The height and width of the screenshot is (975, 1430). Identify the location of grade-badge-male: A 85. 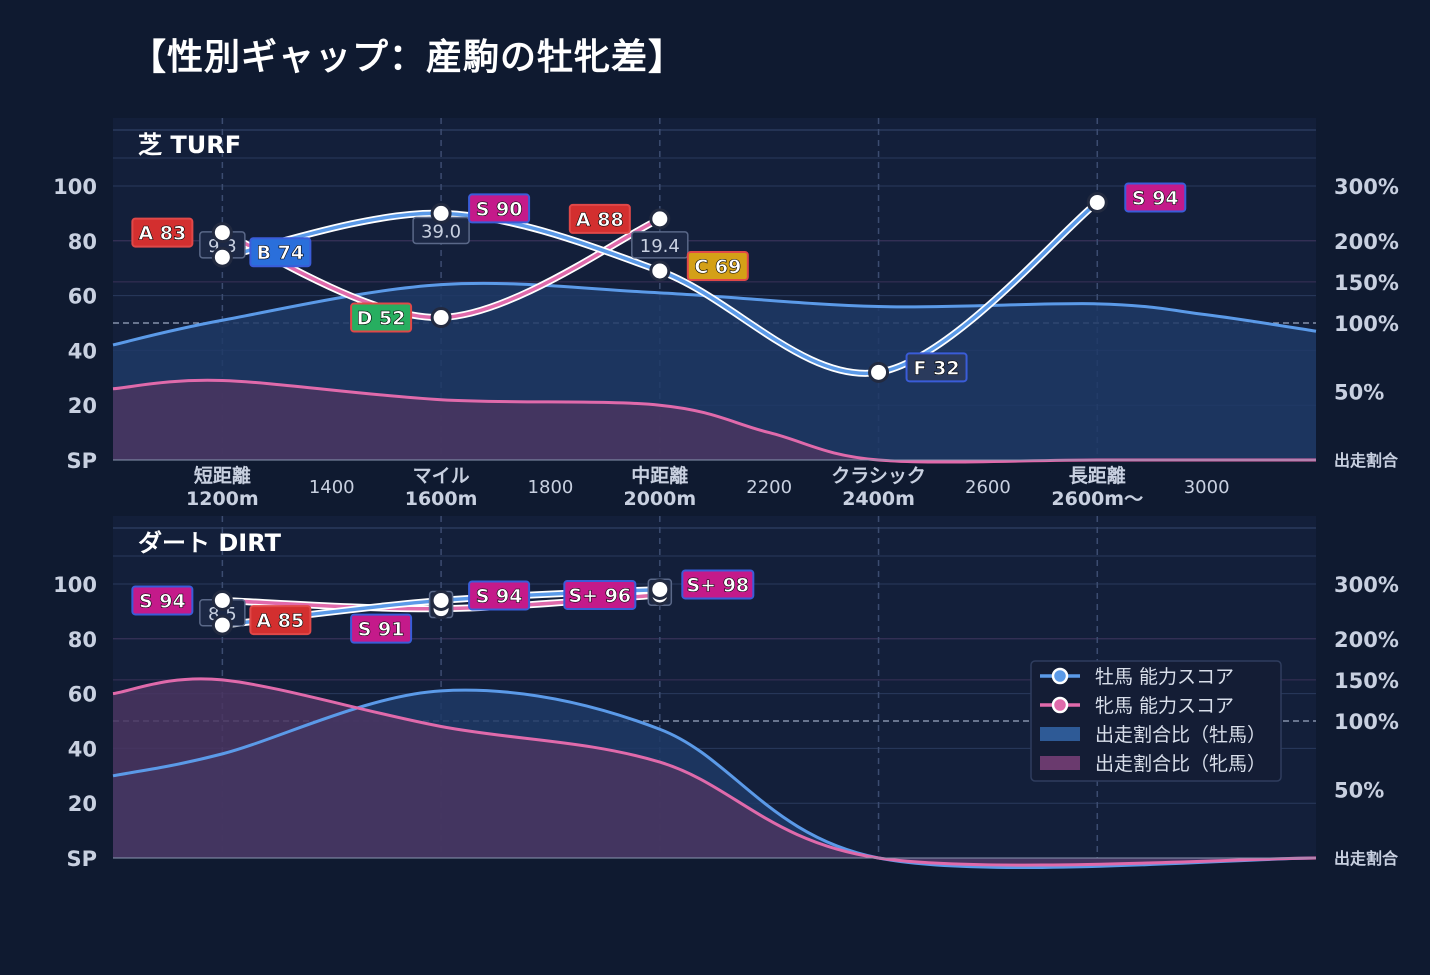
(280, 621).